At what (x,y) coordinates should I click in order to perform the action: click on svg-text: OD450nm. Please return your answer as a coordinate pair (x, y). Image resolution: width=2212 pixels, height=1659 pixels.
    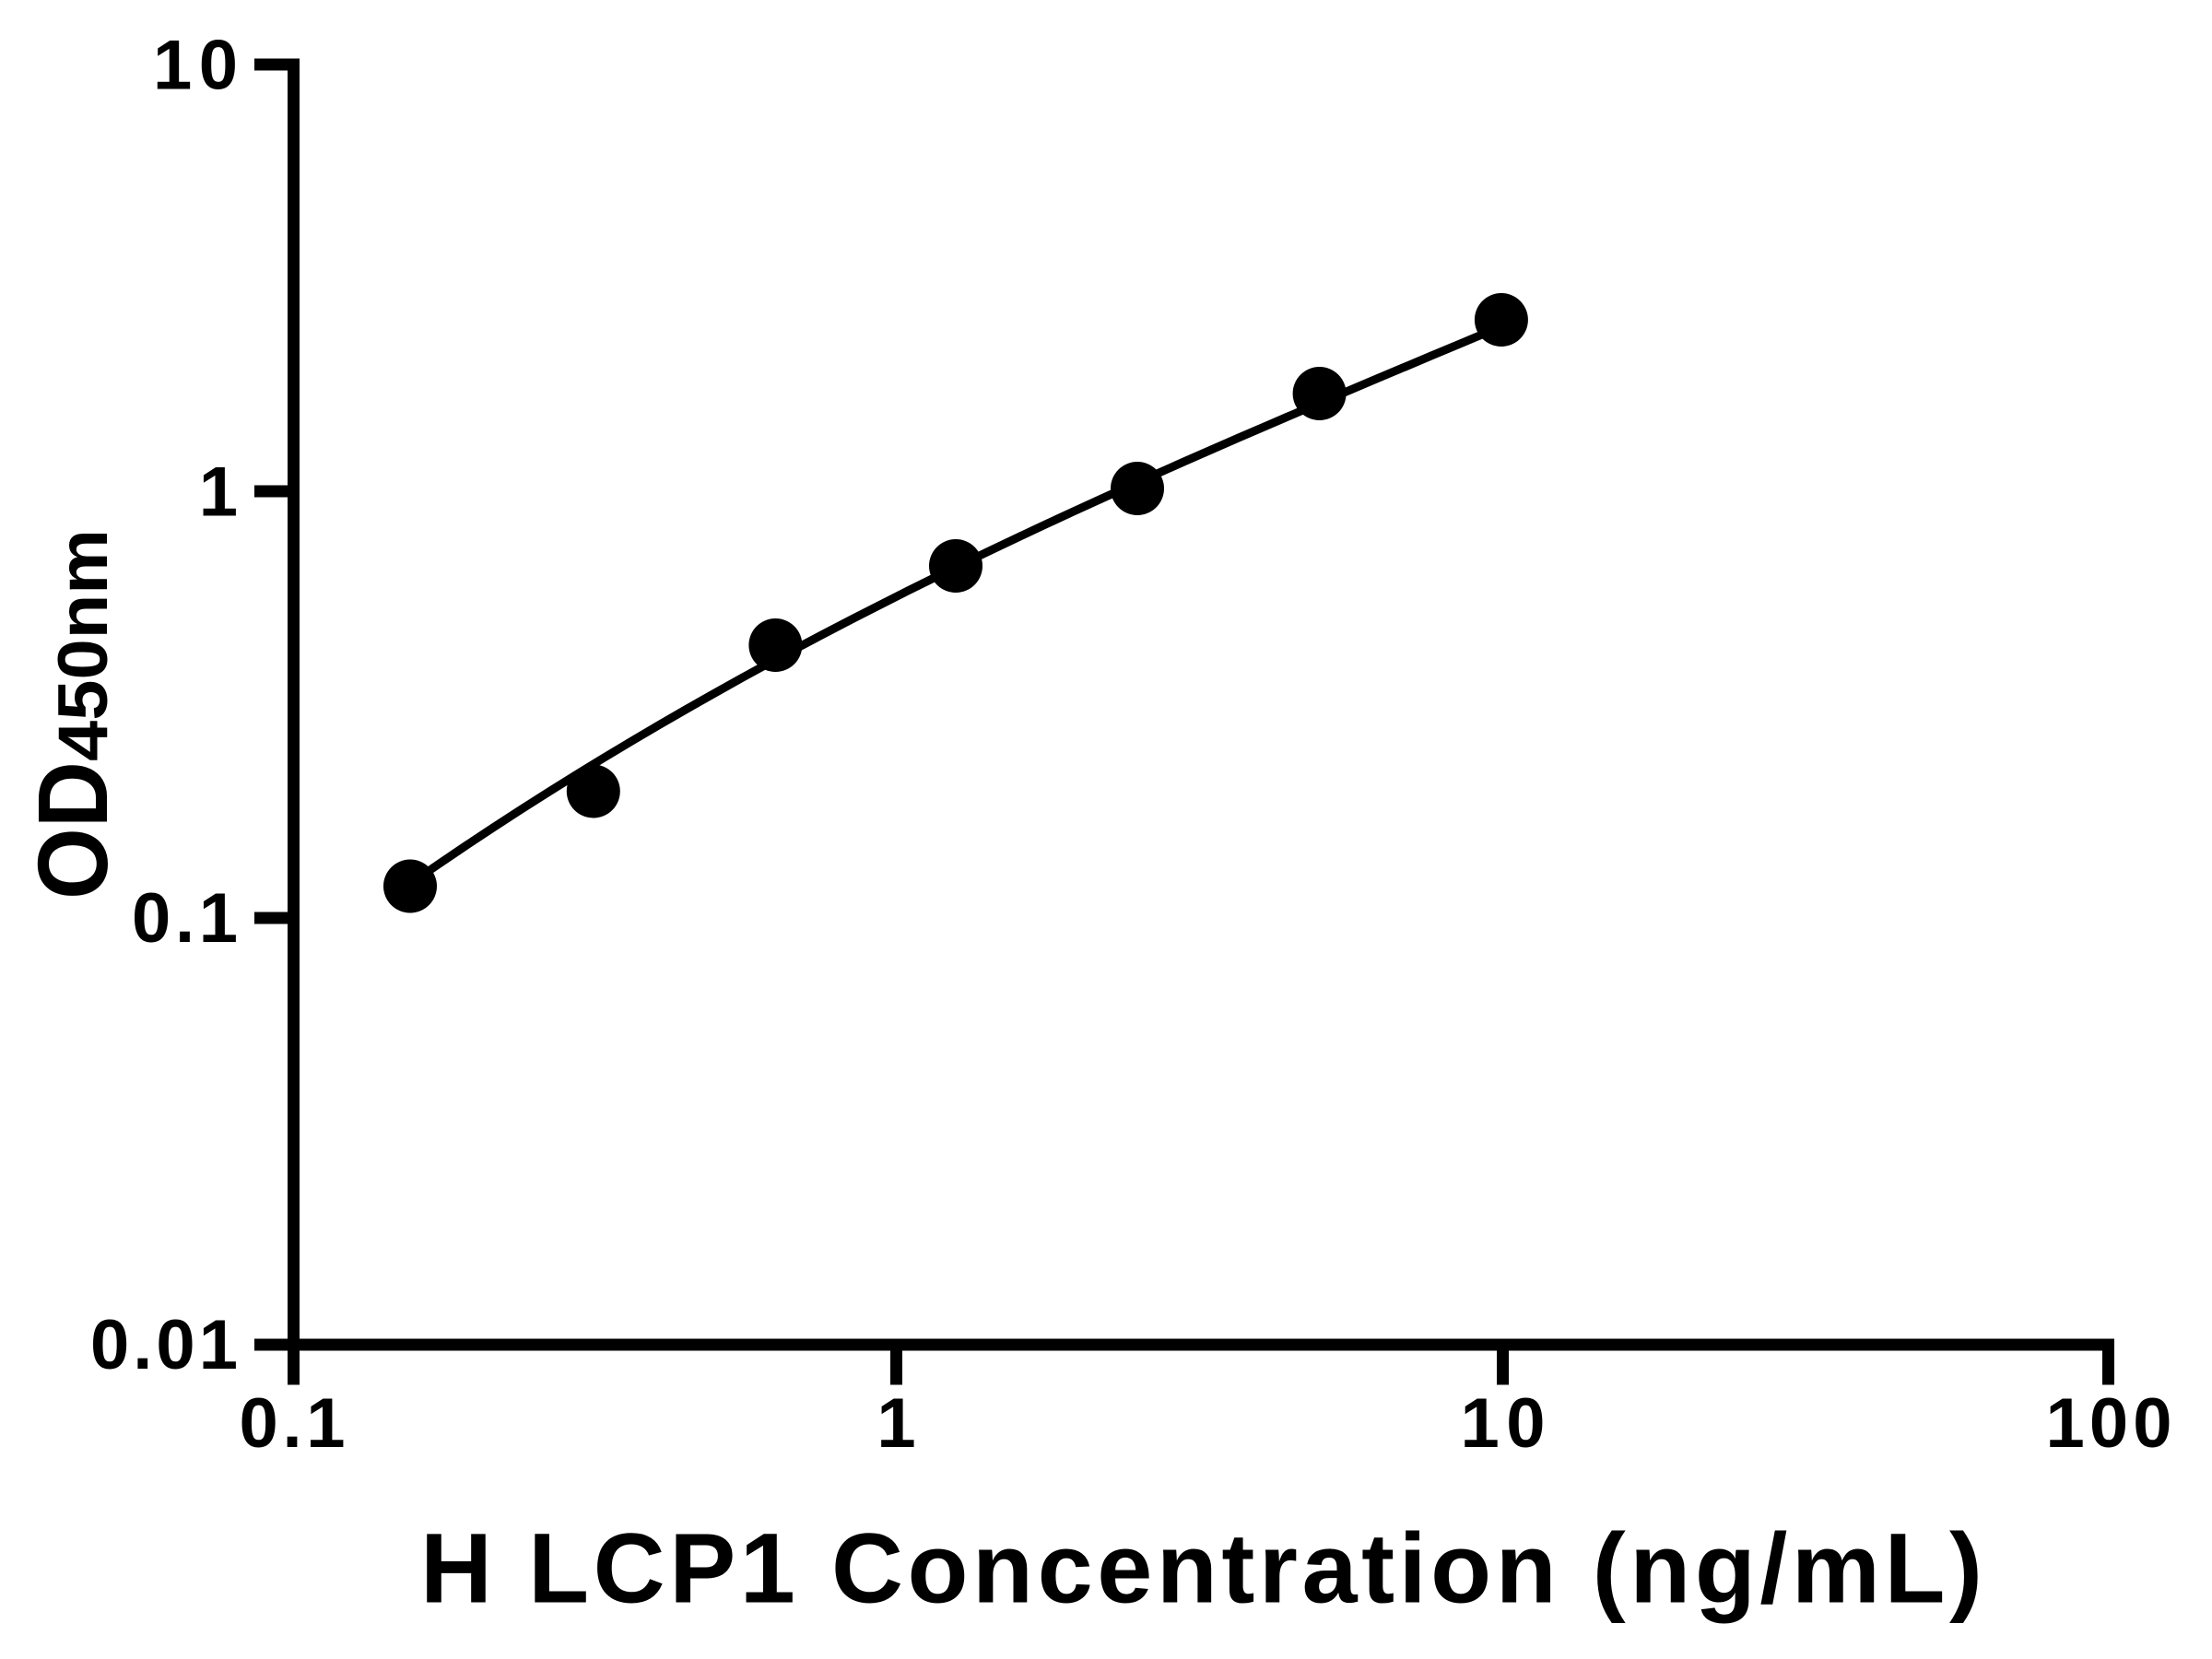
    Looking at the image, I should click on (72, 714).